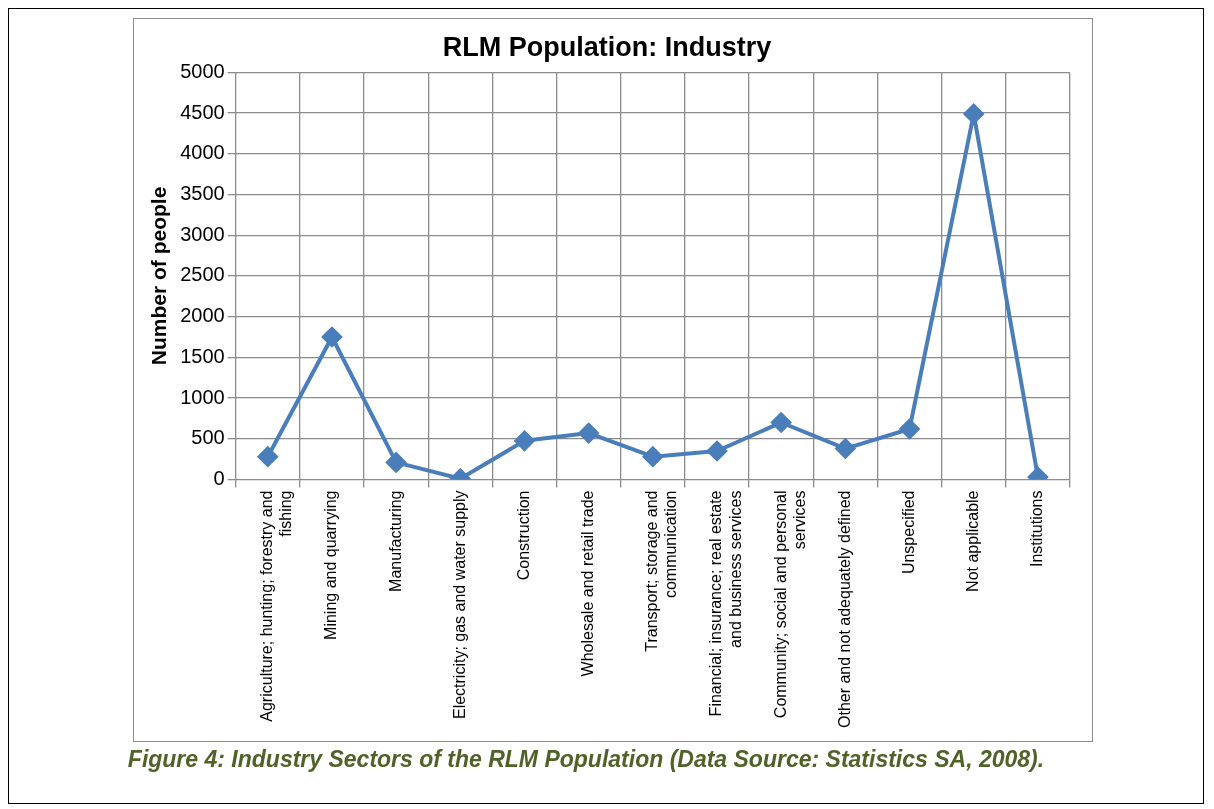 The image size is (1214, 809). Describe the element at coordinates (607, 46) in the screenshot. I see `chart-title: RLM Population: Industry` at that location.